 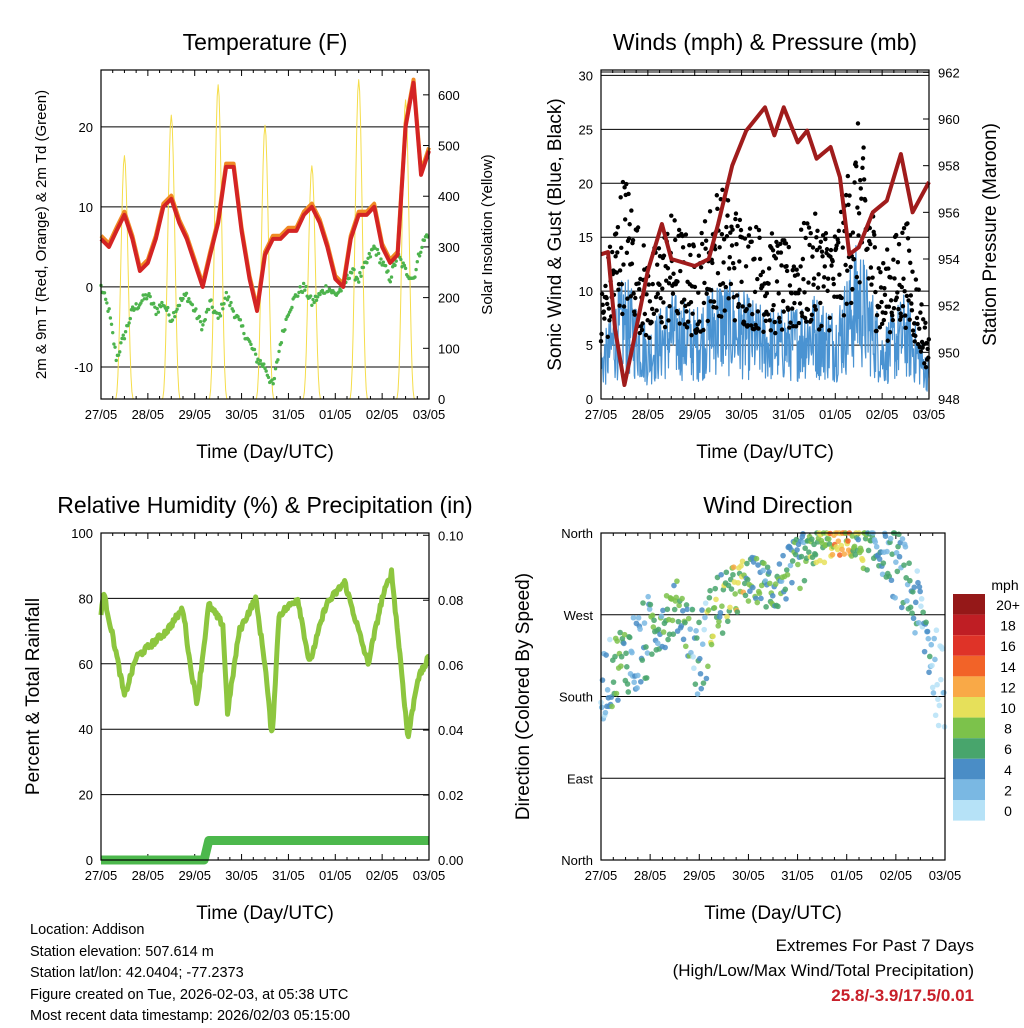 I want to click on y-axis-label: Percent & Total Rainfall, so click(x=33, y=696).